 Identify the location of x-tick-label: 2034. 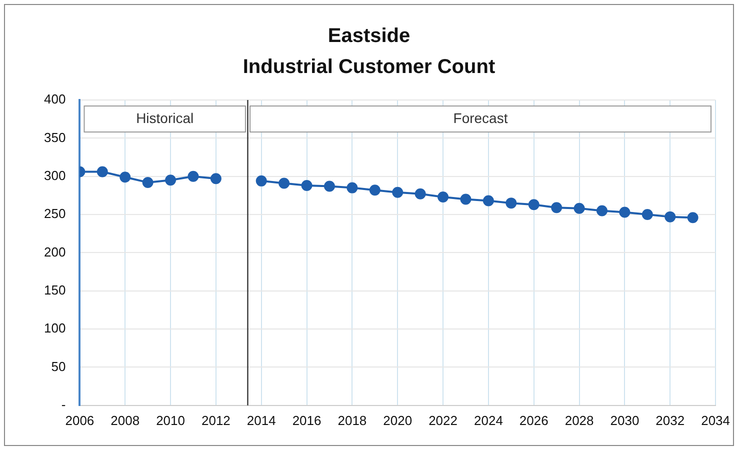
(715, 420).